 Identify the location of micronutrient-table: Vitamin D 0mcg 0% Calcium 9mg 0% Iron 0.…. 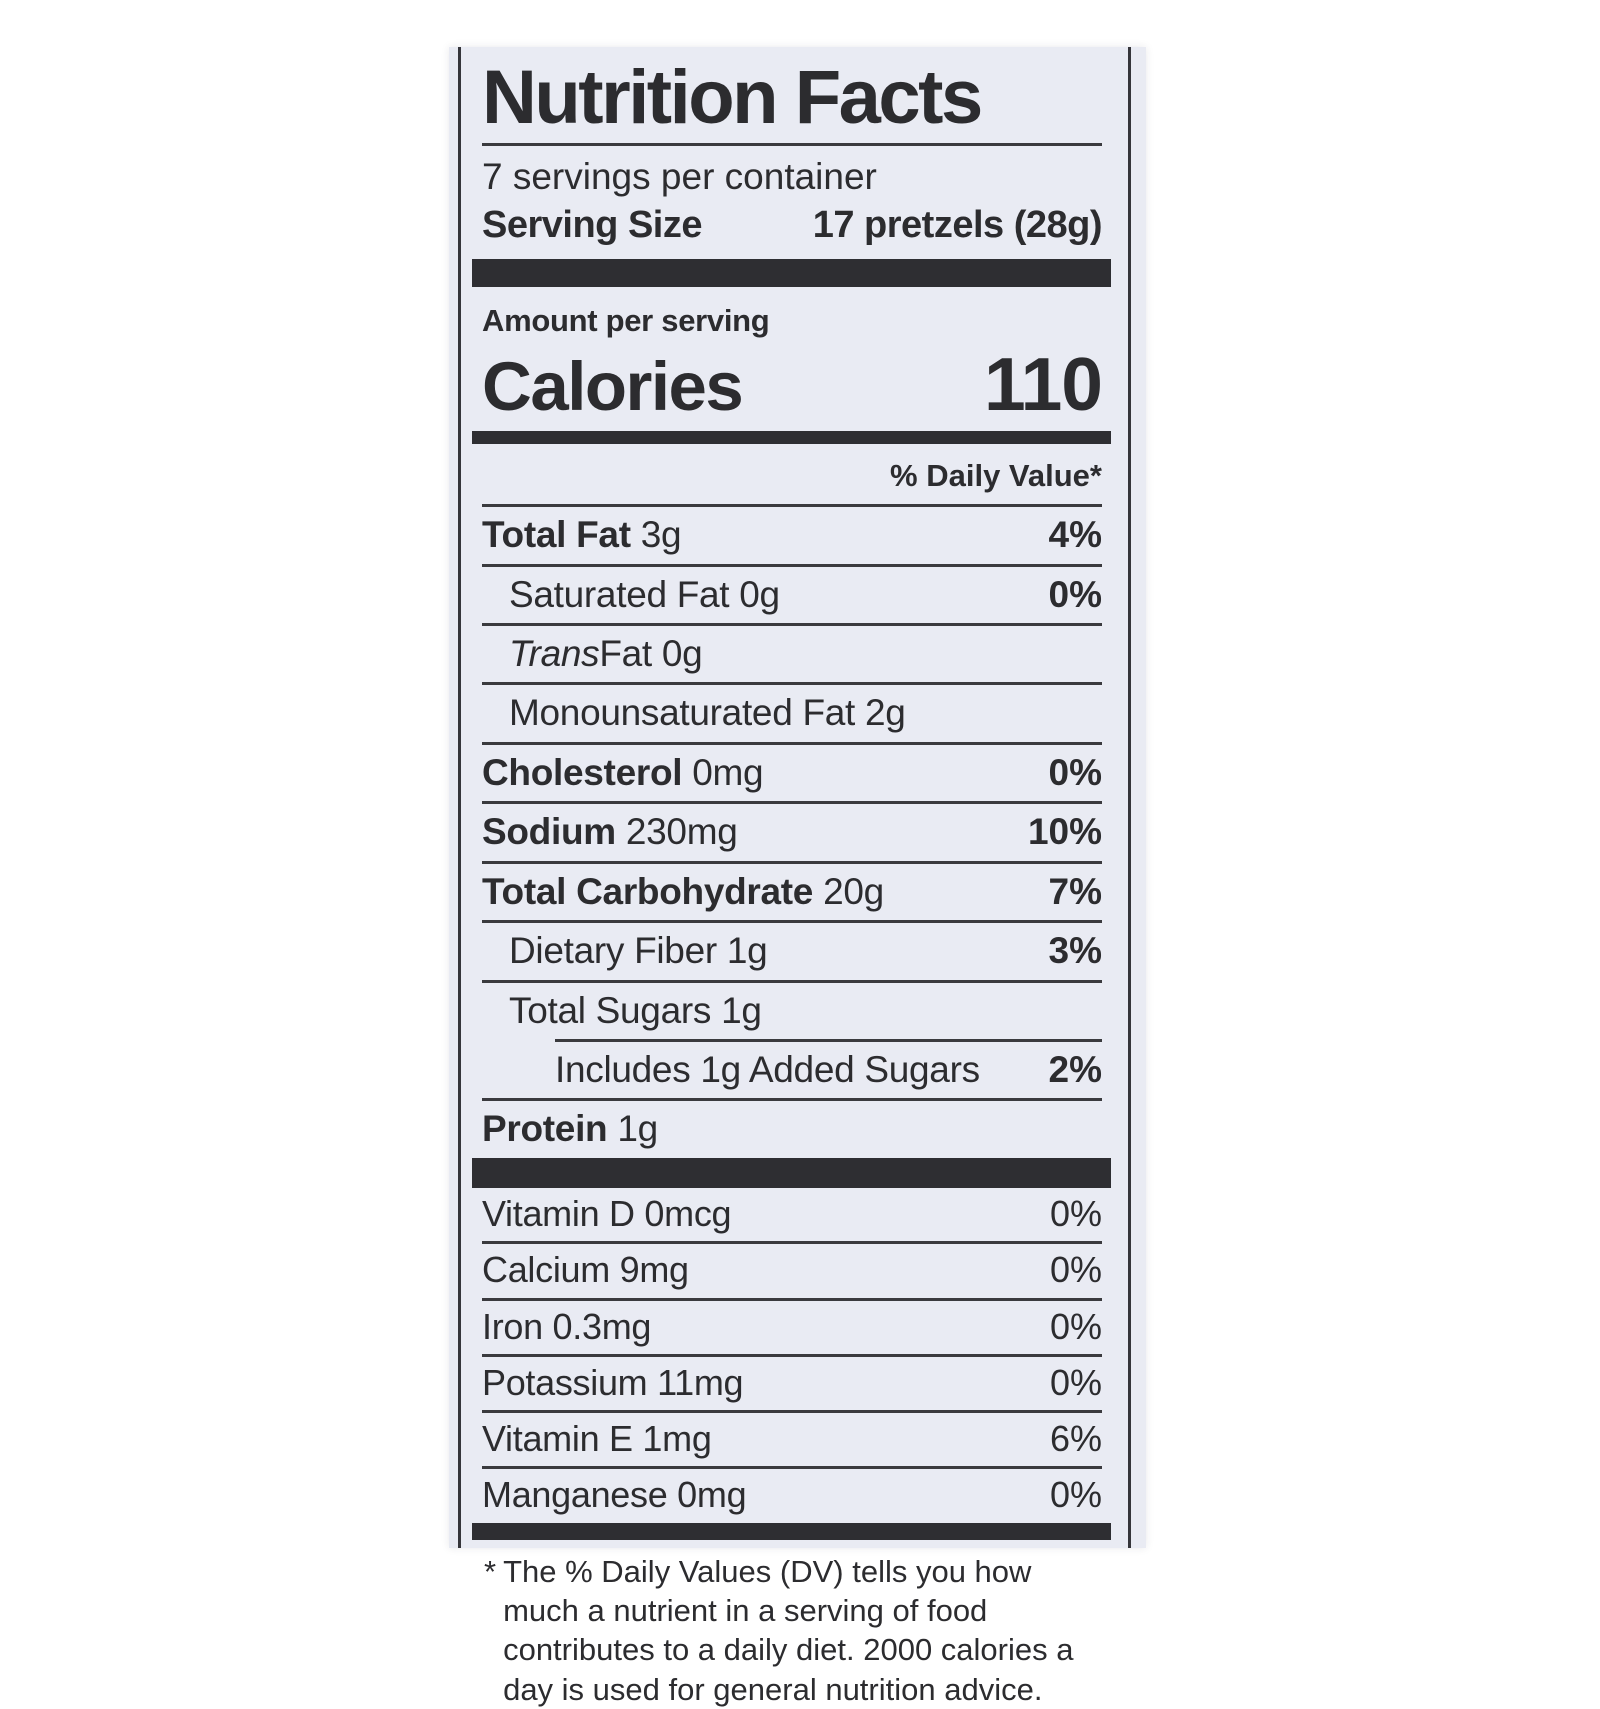
(792, 1355).